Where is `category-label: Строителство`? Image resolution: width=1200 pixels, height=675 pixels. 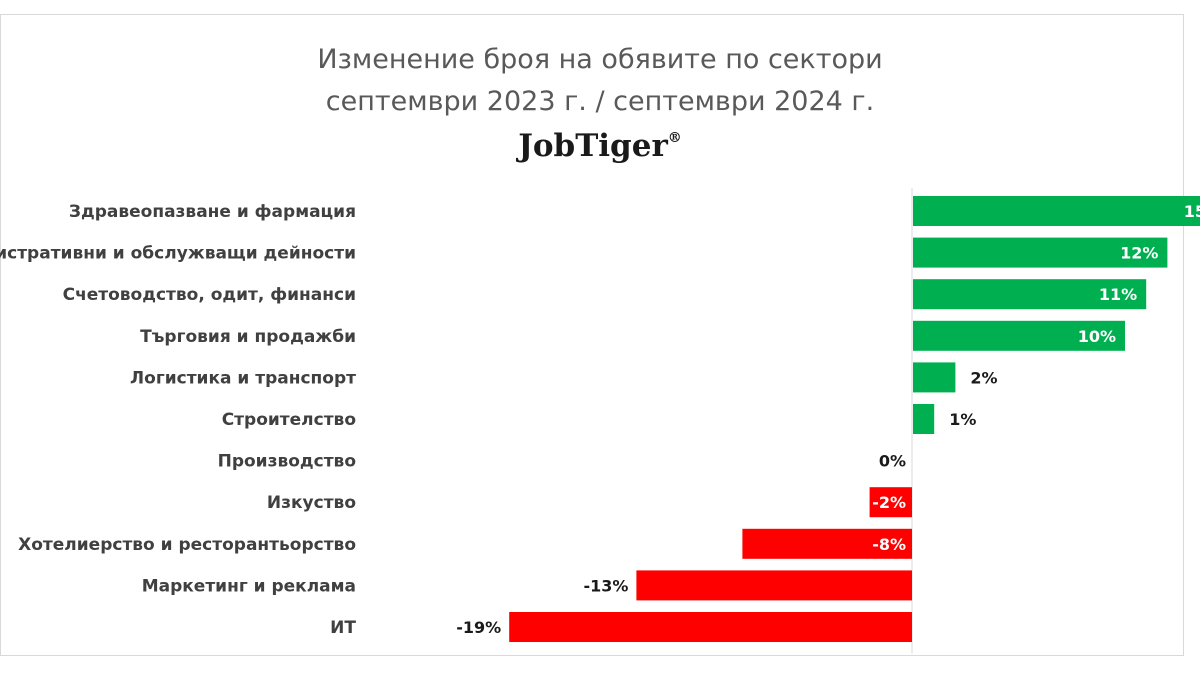 category-label: Строителство is located at coordinates (289, 420).